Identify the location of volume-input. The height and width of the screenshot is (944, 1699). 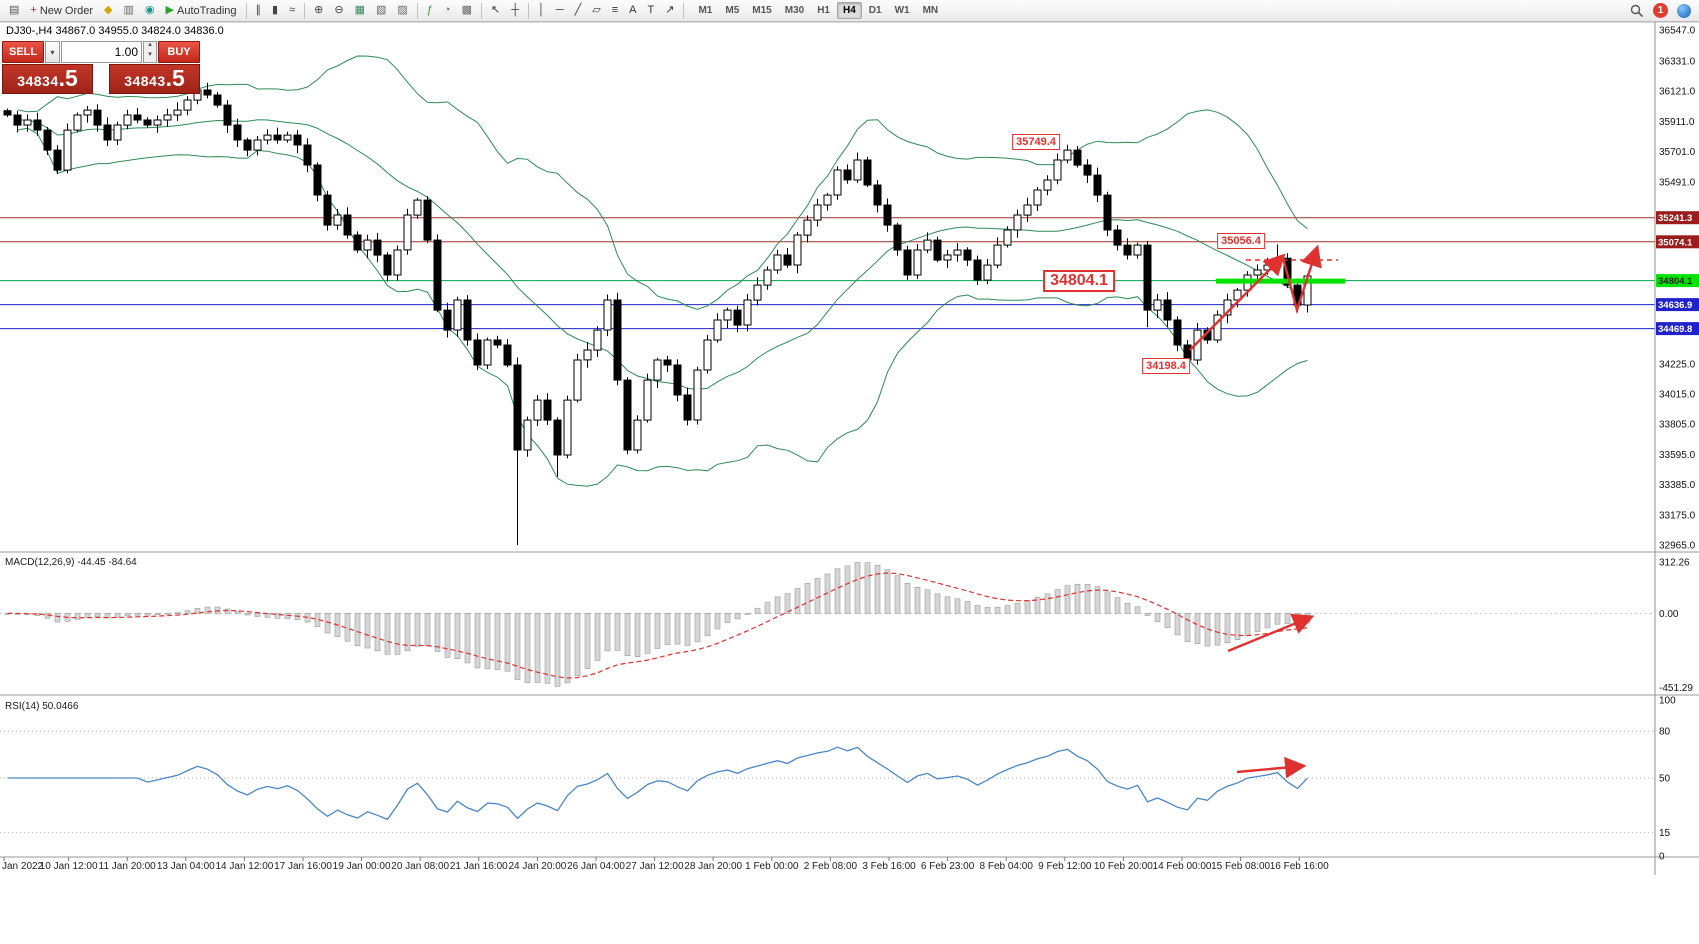
(101, 52).